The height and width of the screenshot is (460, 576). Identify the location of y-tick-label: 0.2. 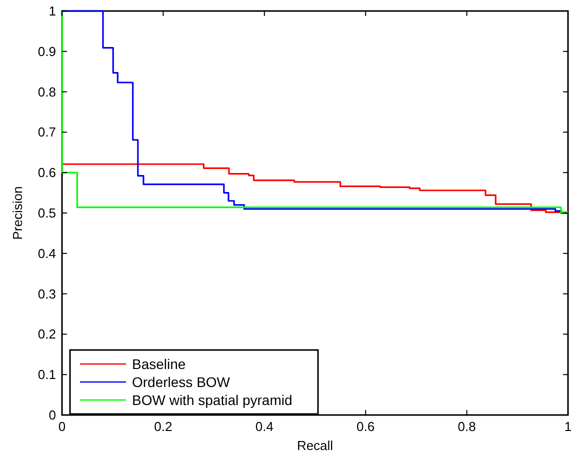
(47, 334).